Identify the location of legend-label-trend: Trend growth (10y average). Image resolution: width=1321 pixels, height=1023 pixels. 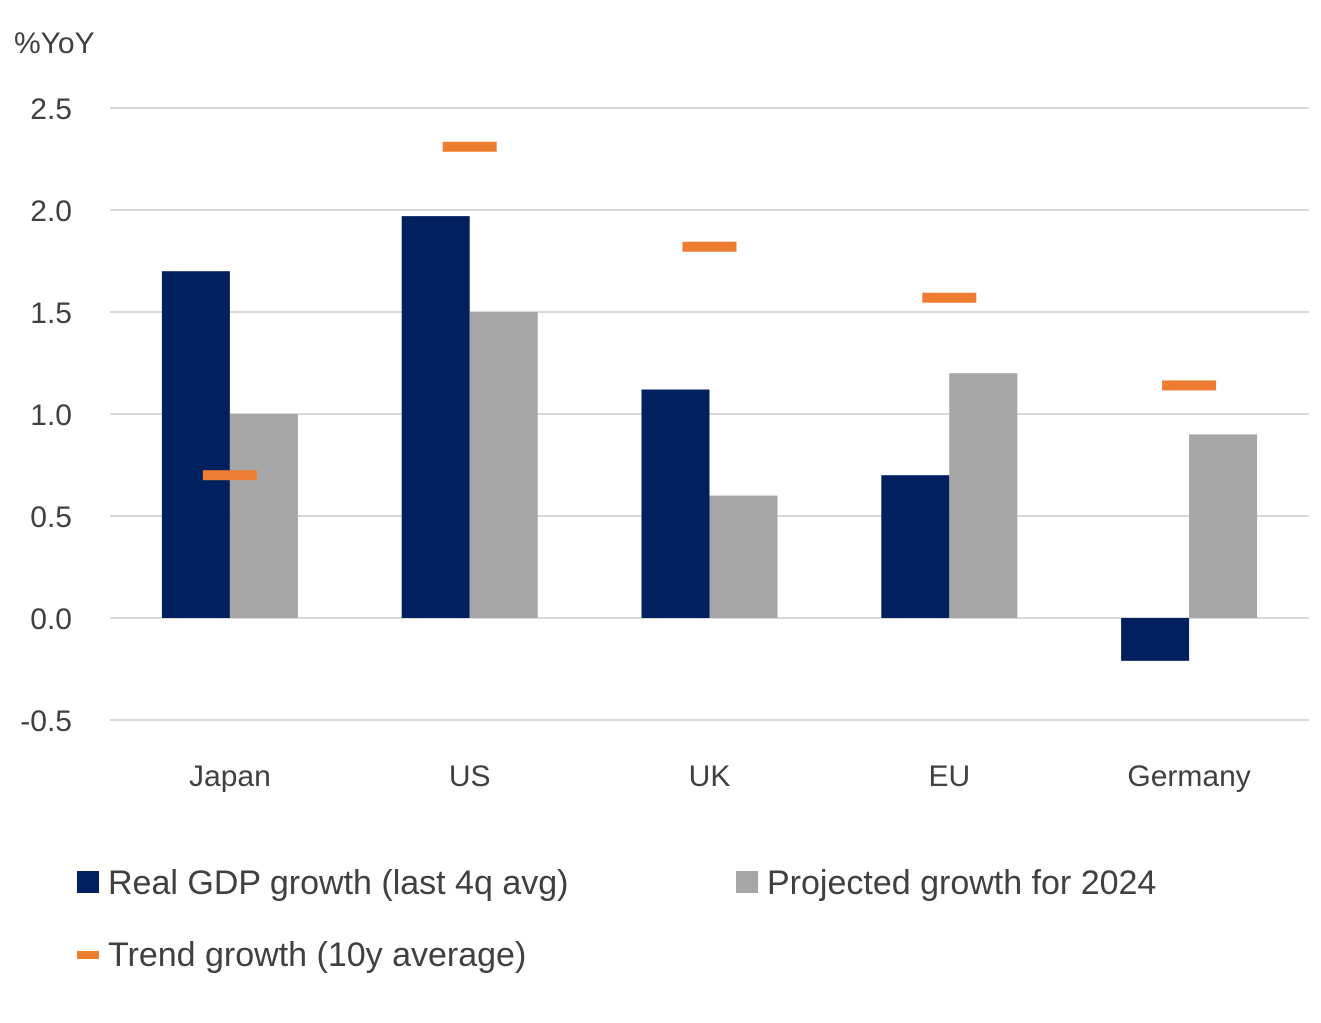
(317, 955).